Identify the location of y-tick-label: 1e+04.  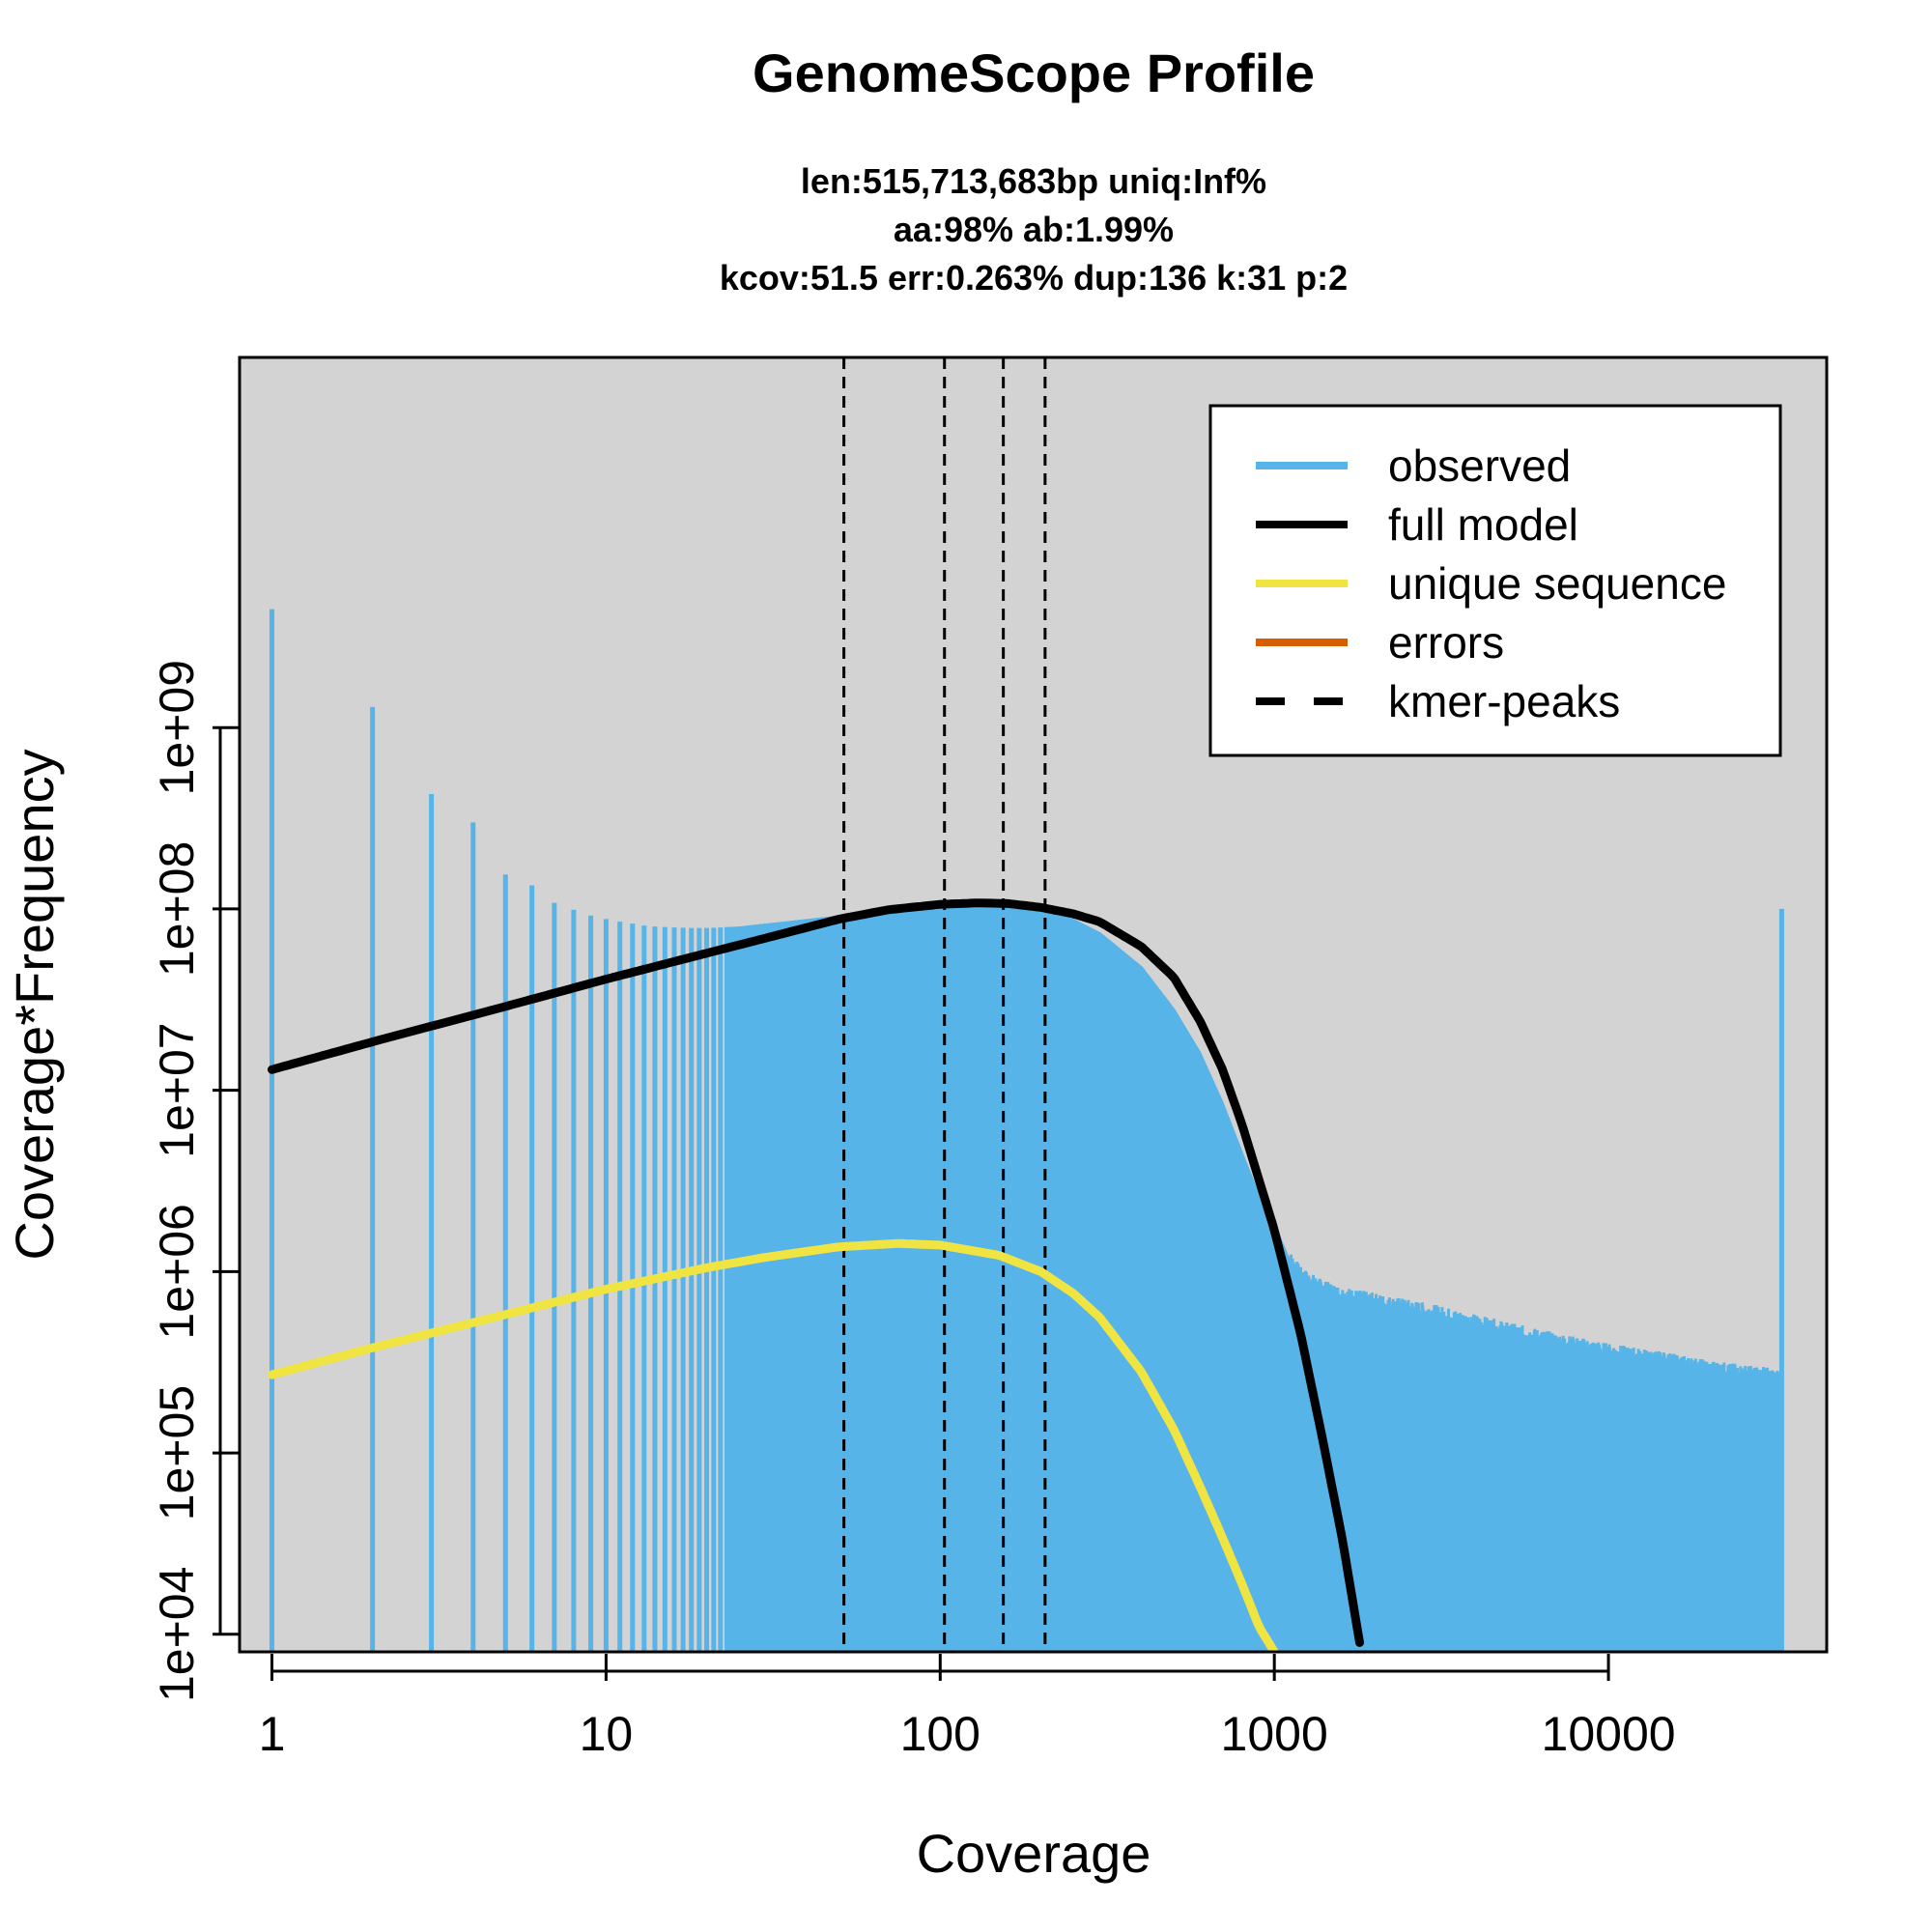
(177, 1634).